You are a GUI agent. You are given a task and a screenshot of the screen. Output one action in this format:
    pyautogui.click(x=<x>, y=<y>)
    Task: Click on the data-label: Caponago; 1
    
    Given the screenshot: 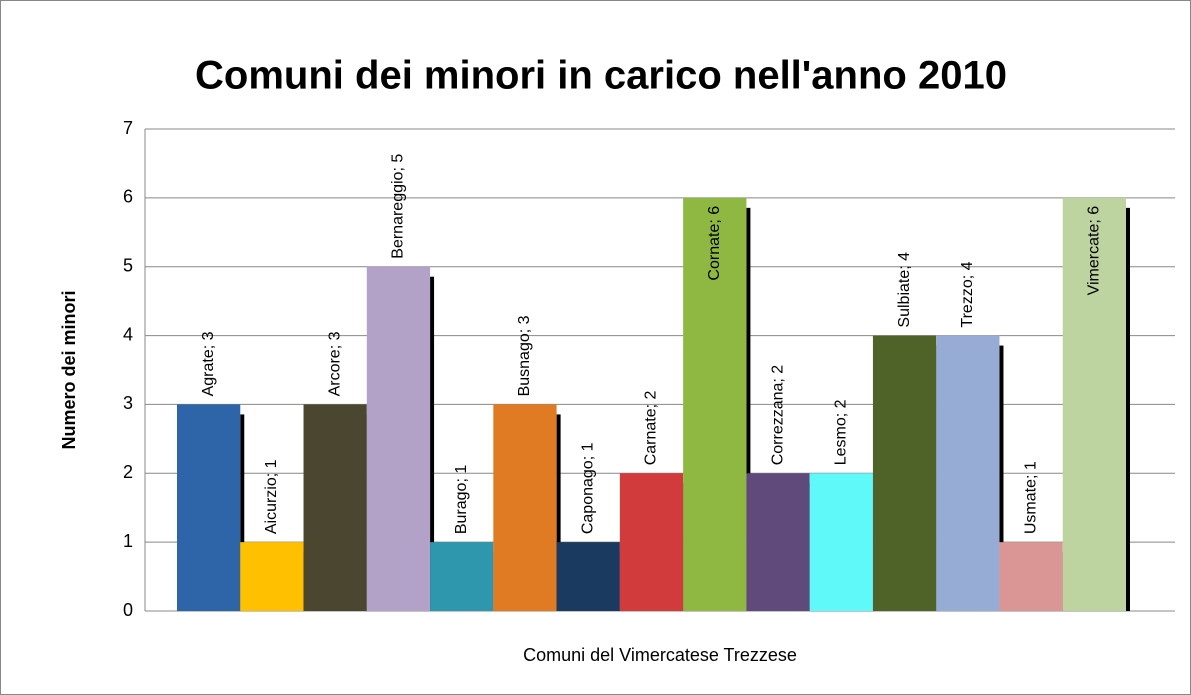 What is the action you would take?
    pyautogui.click(x=587, y=488)
    